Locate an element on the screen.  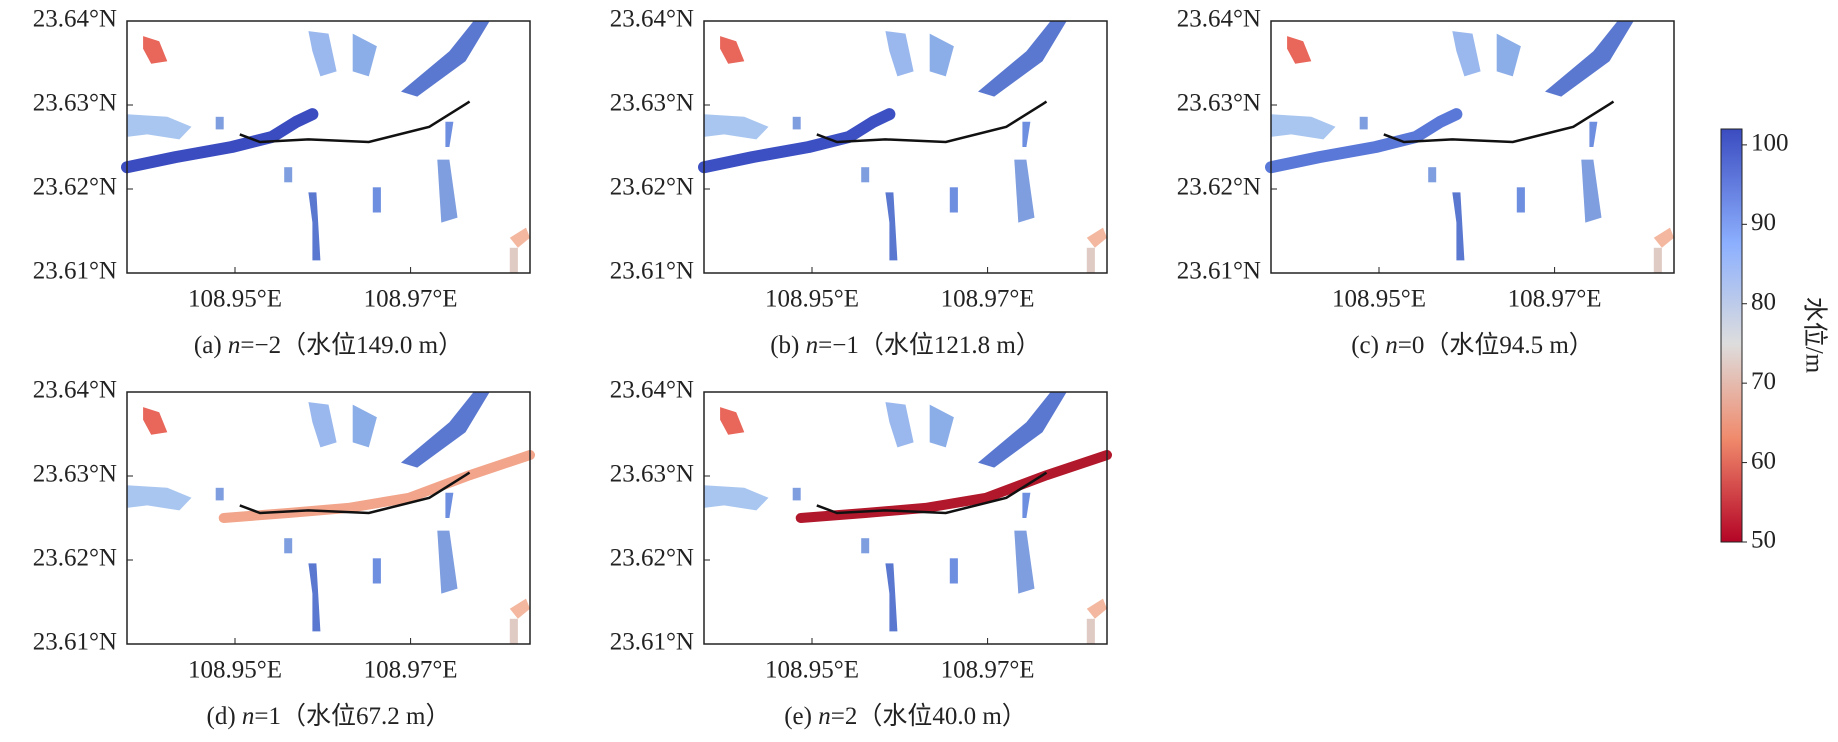
panel-caption: (e) n=2（水位40.0 m） is located at coordinates (905, 716).